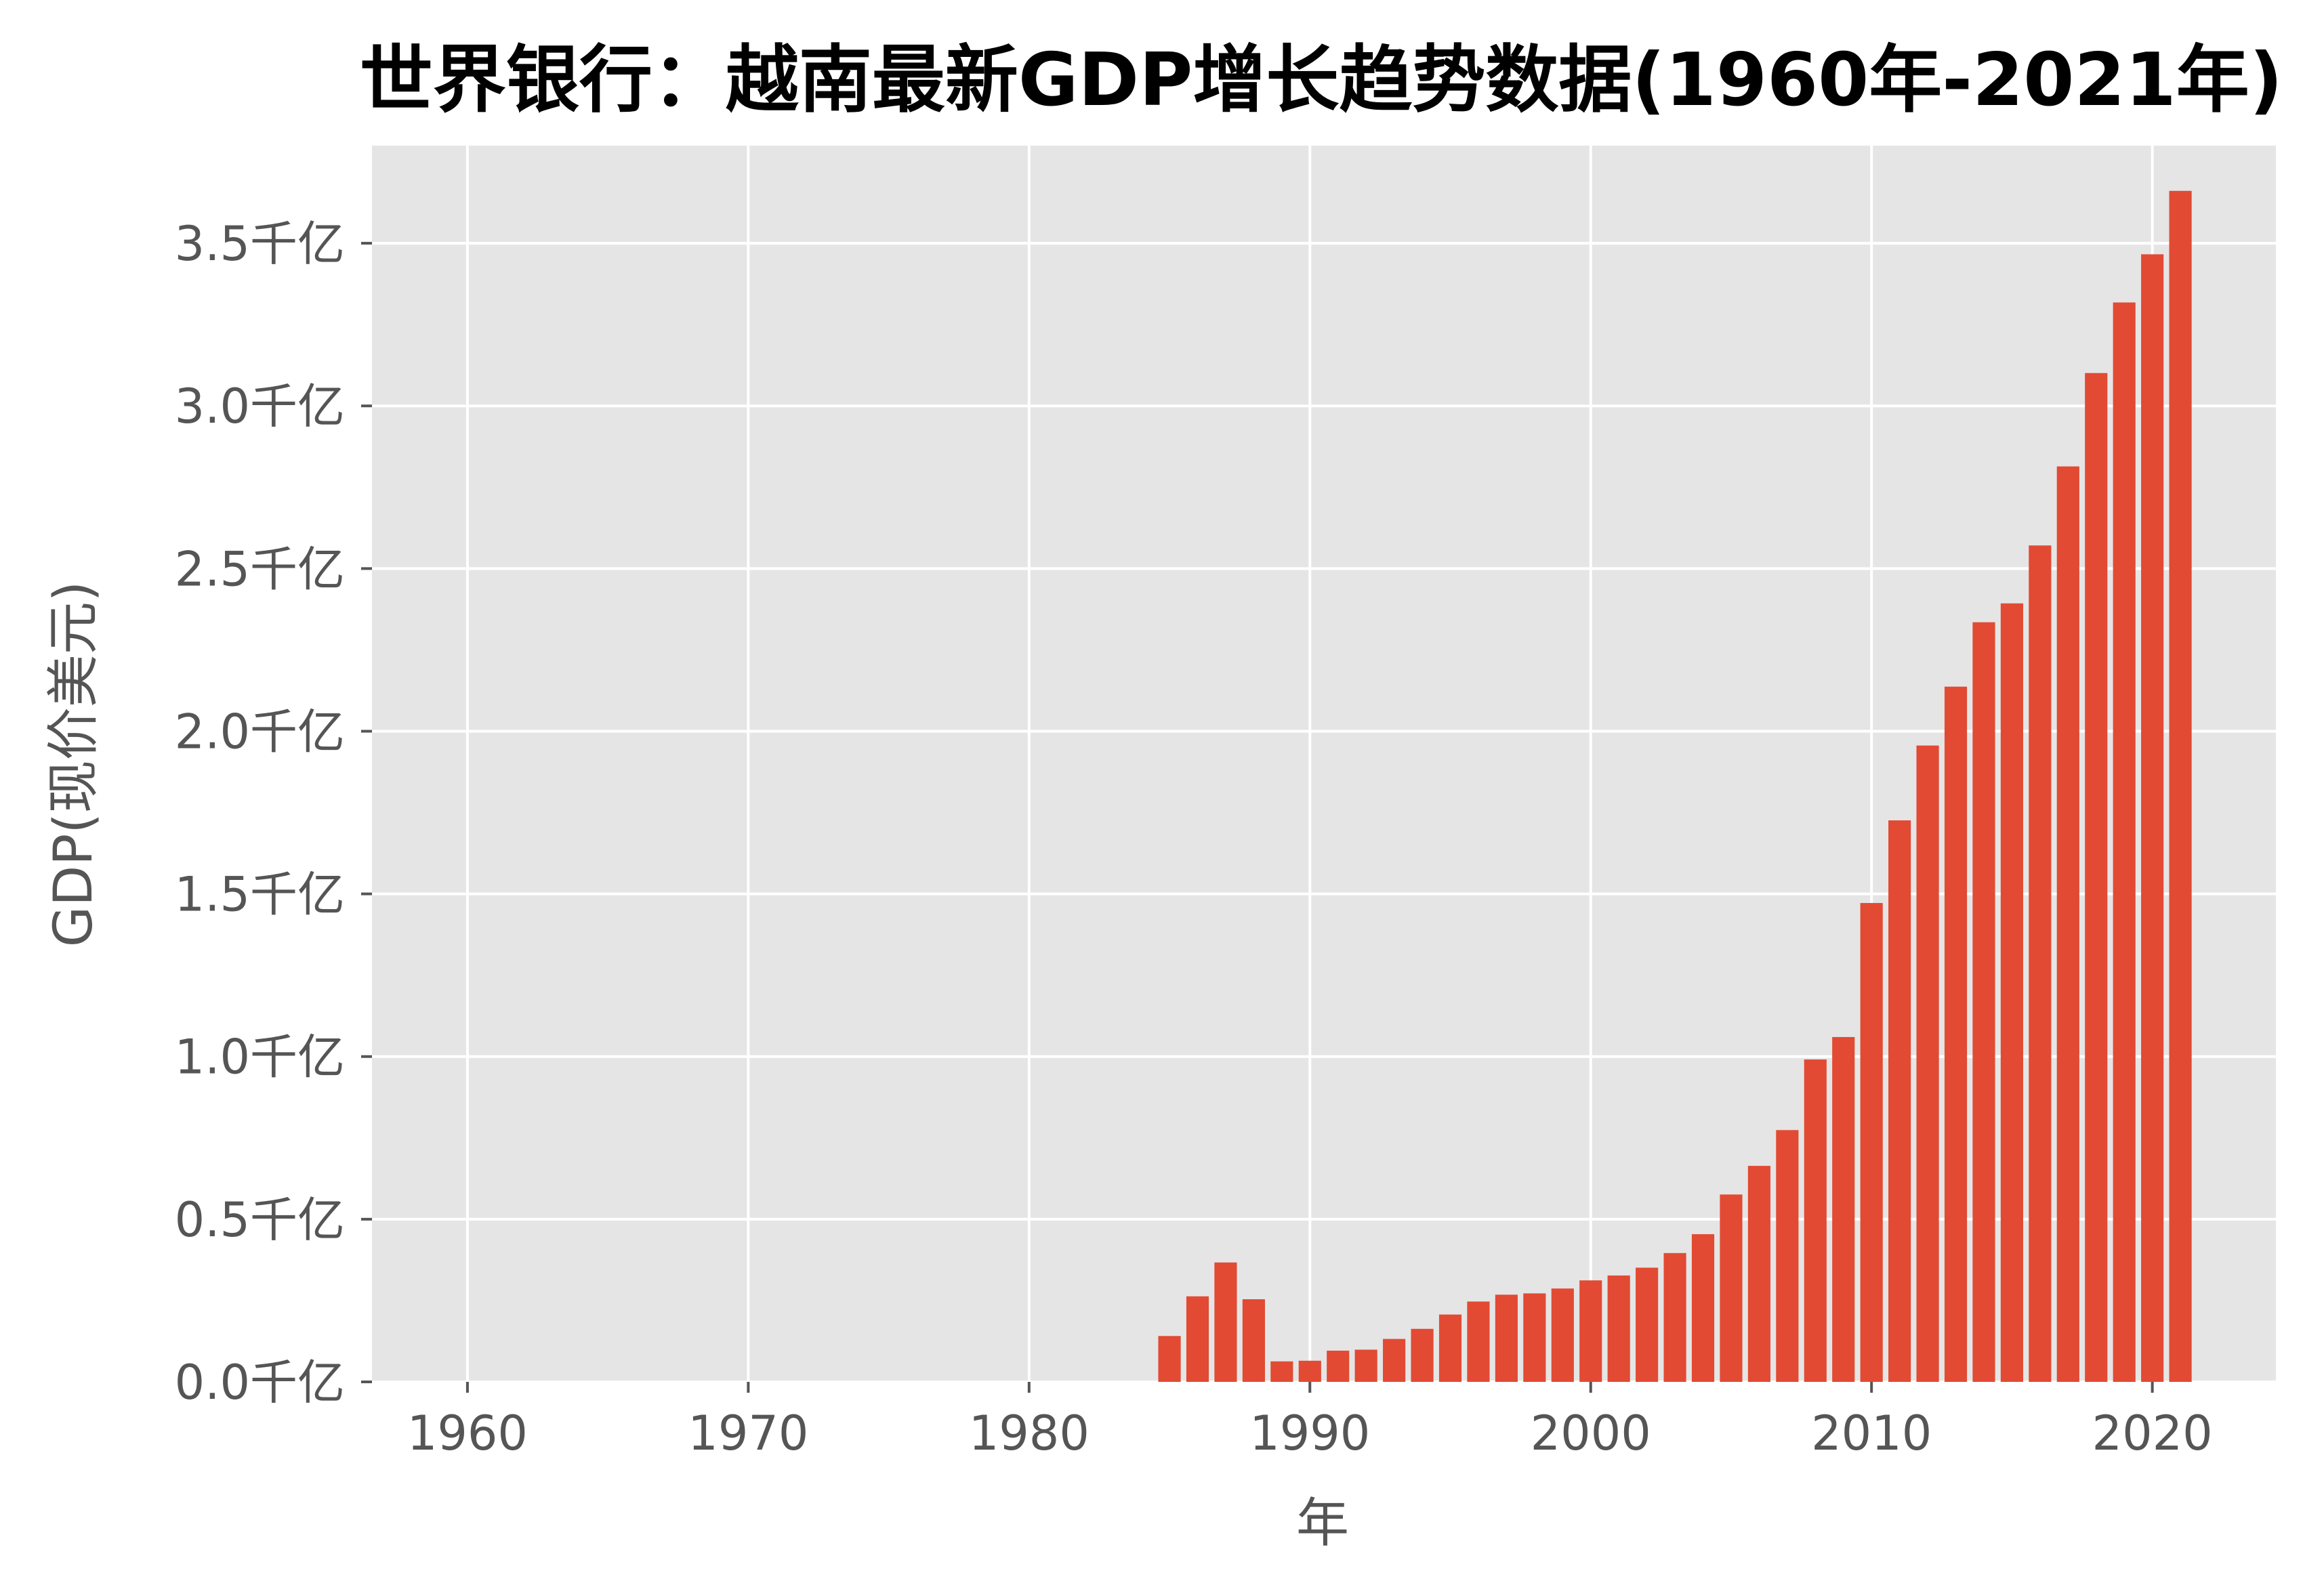 The image size is (2324, 1579). Describe the element at coordinates (1309, 1371) in the screenshot. I see `bar-1990` at that location.